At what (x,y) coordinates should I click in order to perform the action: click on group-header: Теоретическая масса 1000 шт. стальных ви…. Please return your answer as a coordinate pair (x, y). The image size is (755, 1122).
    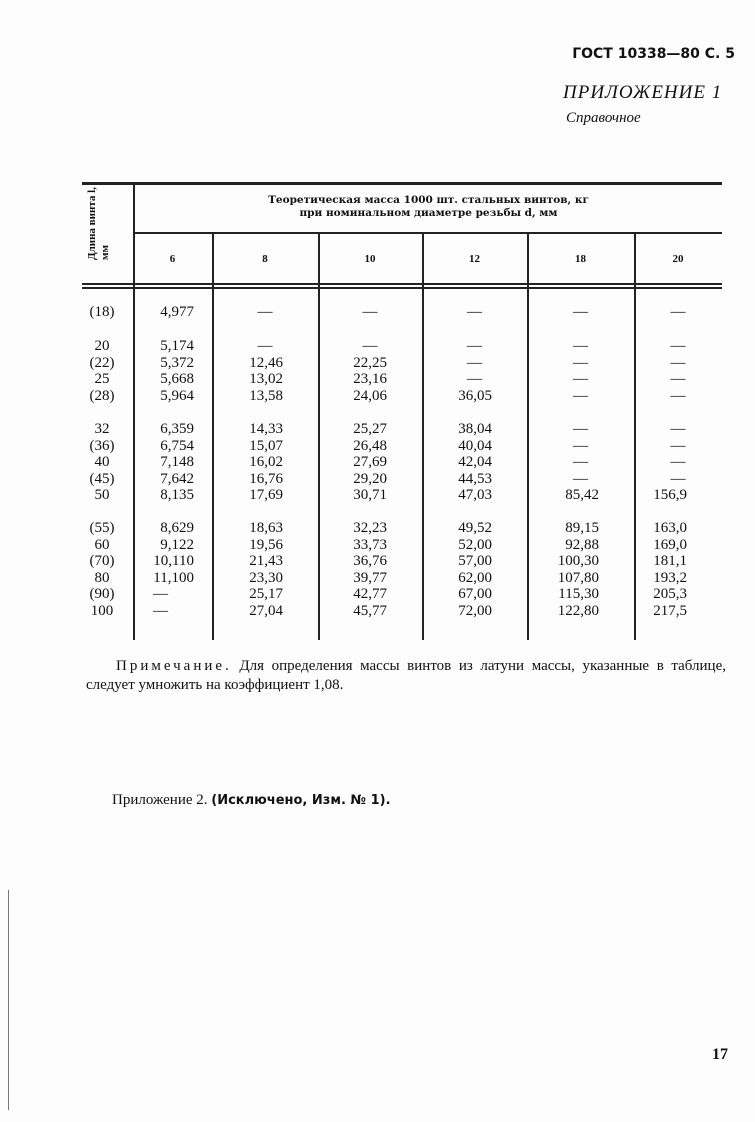
    Looking at the image, I should click on (428, 207).